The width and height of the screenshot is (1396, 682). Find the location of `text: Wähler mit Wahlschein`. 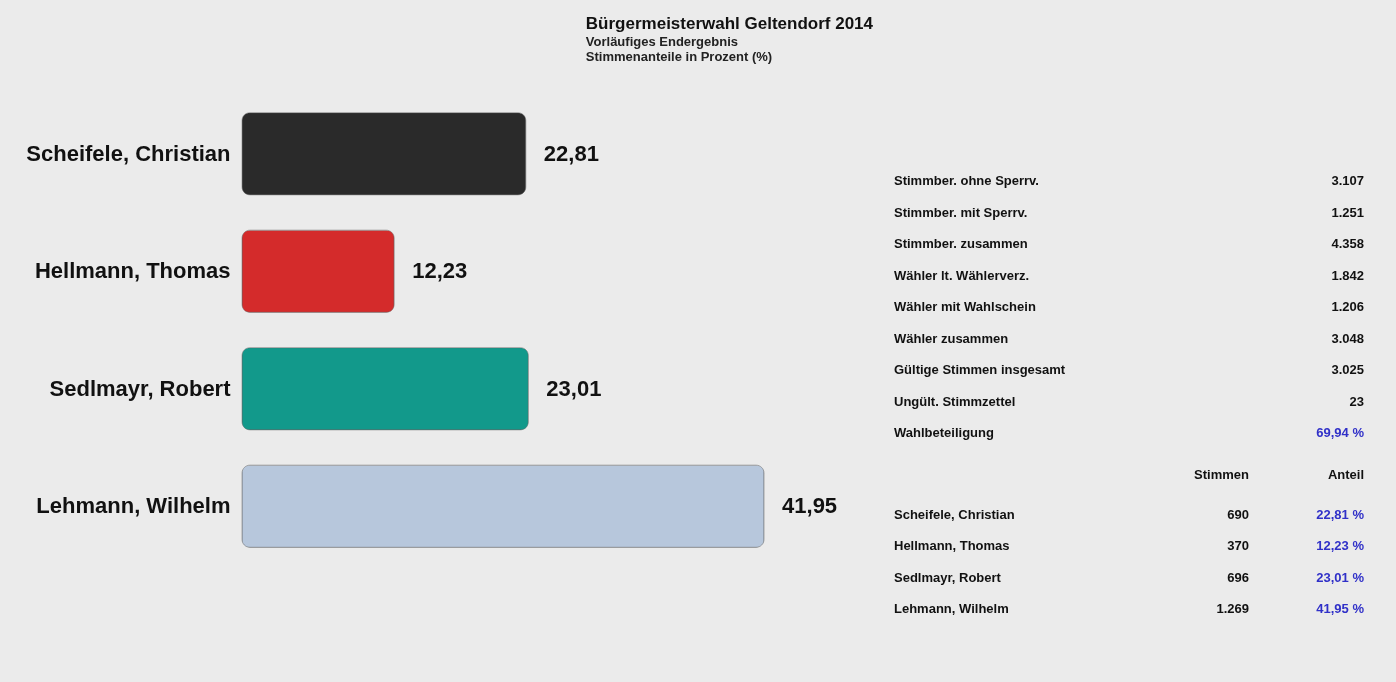

text: Wähler mit Wahlschein is located at coordinates (965, 306).